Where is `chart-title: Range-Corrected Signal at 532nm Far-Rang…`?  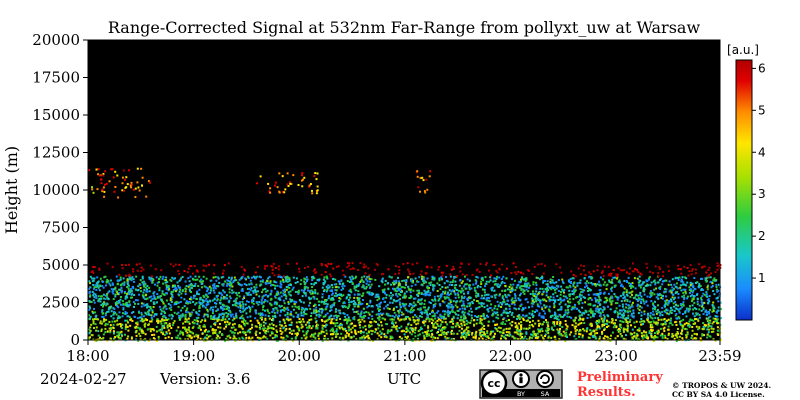 chart-title: Range-Corrected Signal at 532nm Far-Rang… is located at coordinates (404, 27).